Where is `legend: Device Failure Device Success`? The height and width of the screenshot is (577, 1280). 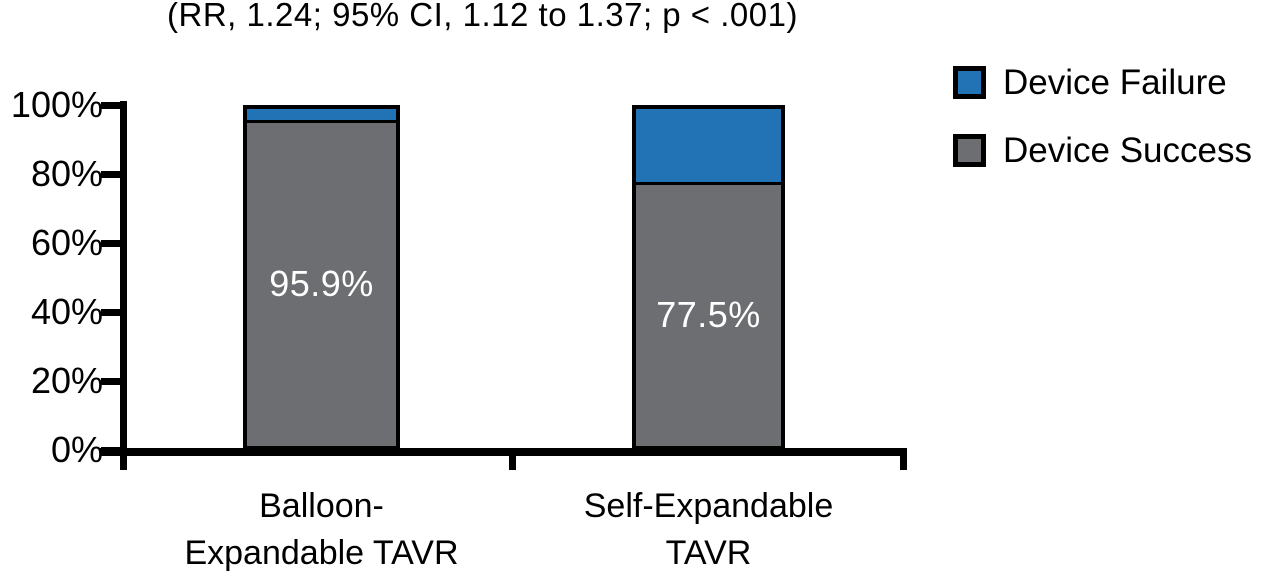 legend: Device Failure Device Success is located at coordinates (1102, 132).